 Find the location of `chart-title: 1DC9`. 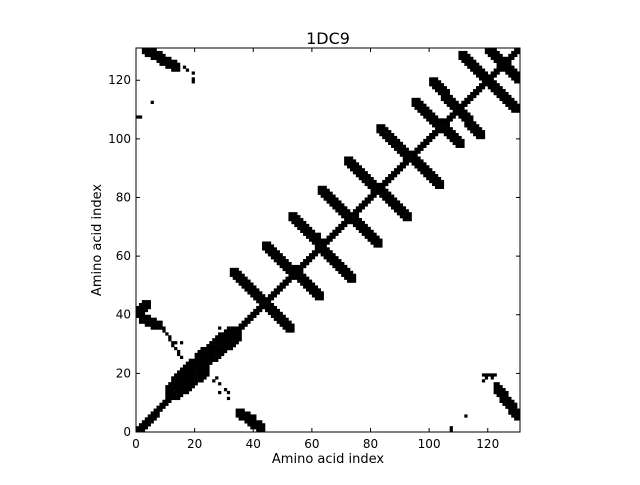

chart-title: 1DC9 is located at coordinates (328, 38).